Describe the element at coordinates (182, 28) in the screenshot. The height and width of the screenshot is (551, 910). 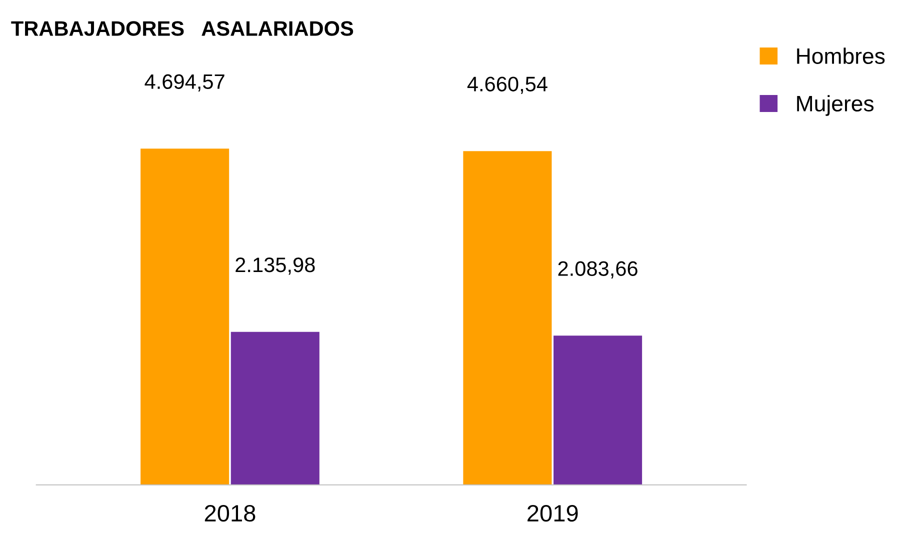
I see `chart-title: TRABAJADORES ASALARIADOS` at that location.